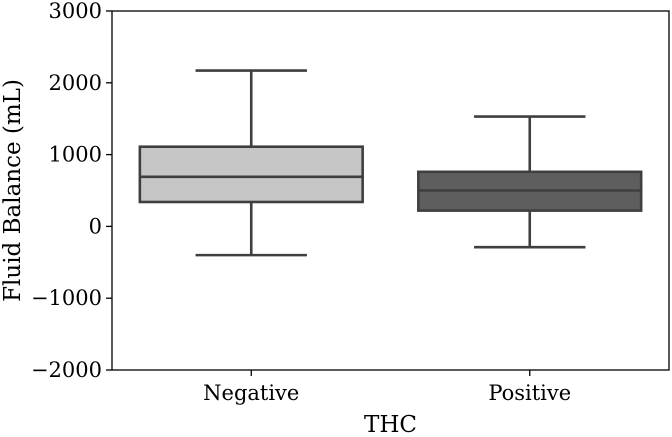  Describe the element at coordinates (251, 393) in the screenshot. I see `x-tick-label: Negative` at that location.